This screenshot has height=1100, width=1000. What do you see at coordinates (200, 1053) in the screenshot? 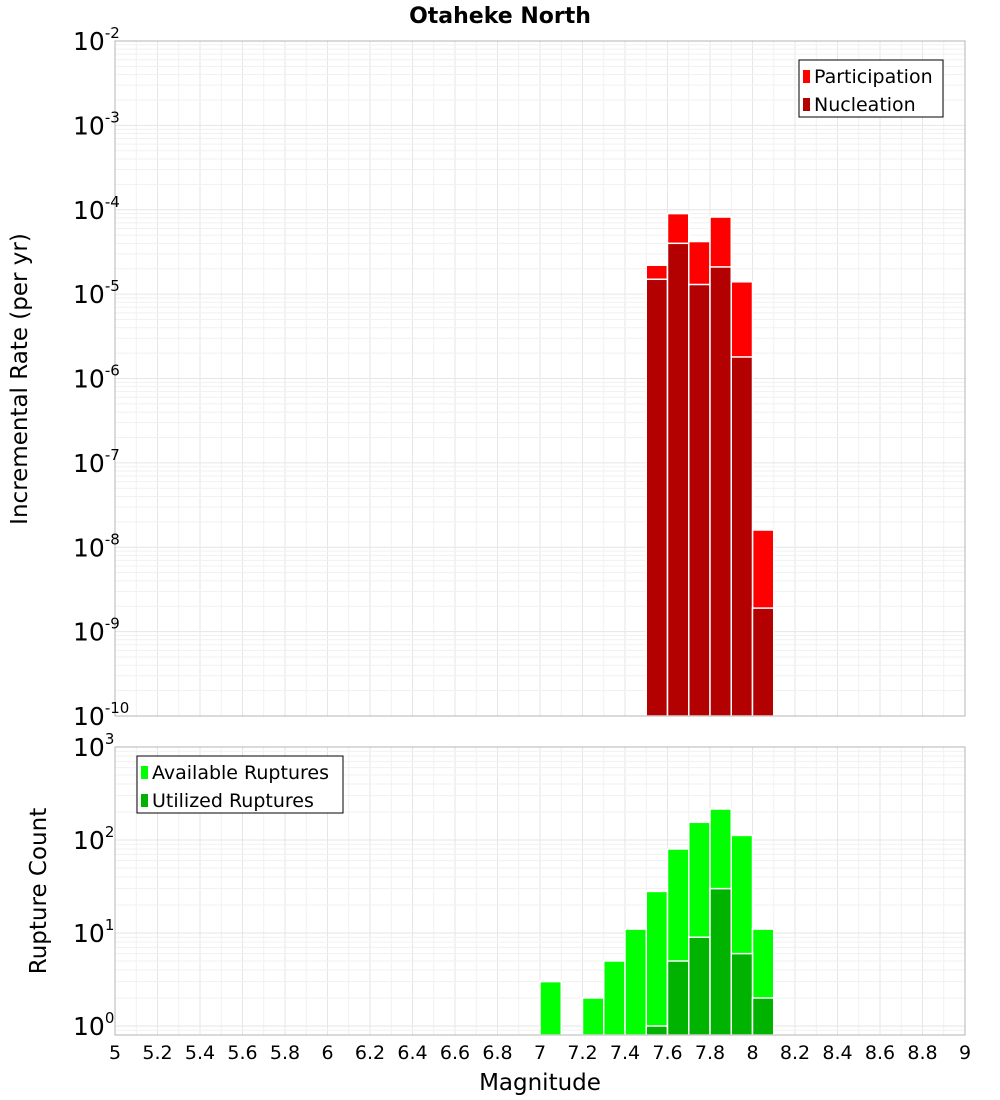
I see `x-tick-label: 5.4` at bounding box center [200, 1053].